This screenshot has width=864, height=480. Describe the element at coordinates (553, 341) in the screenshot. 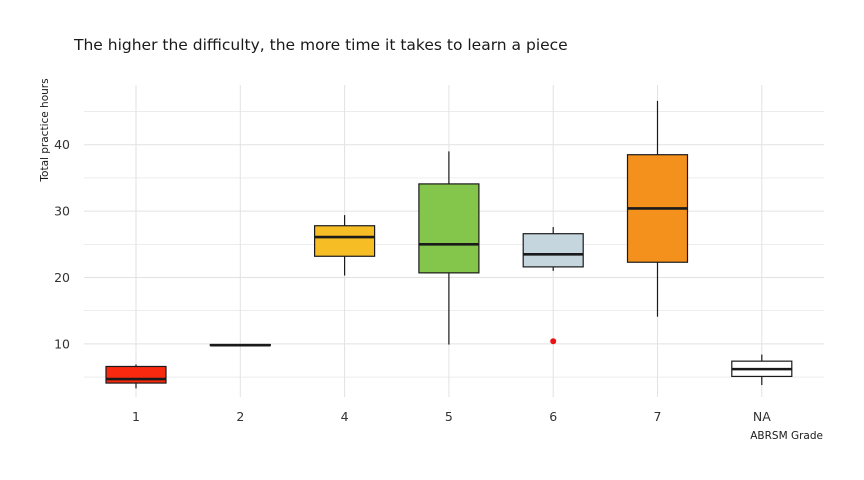

I see `outlier-point` at that location.